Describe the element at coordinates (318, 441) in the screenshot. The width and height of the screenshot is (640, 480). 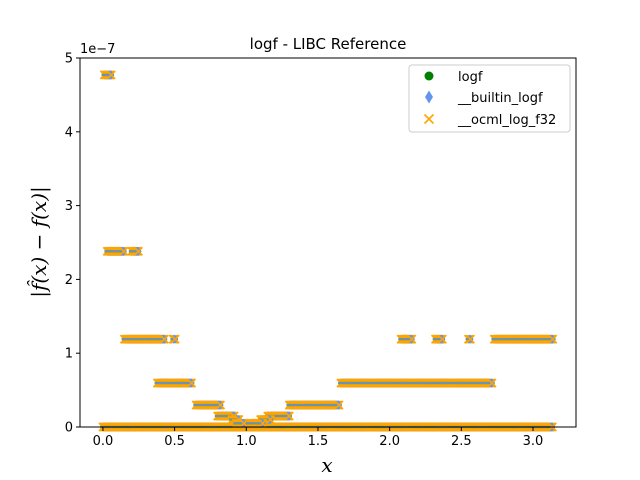
I see `x-tick-label: 1.5` at that location.